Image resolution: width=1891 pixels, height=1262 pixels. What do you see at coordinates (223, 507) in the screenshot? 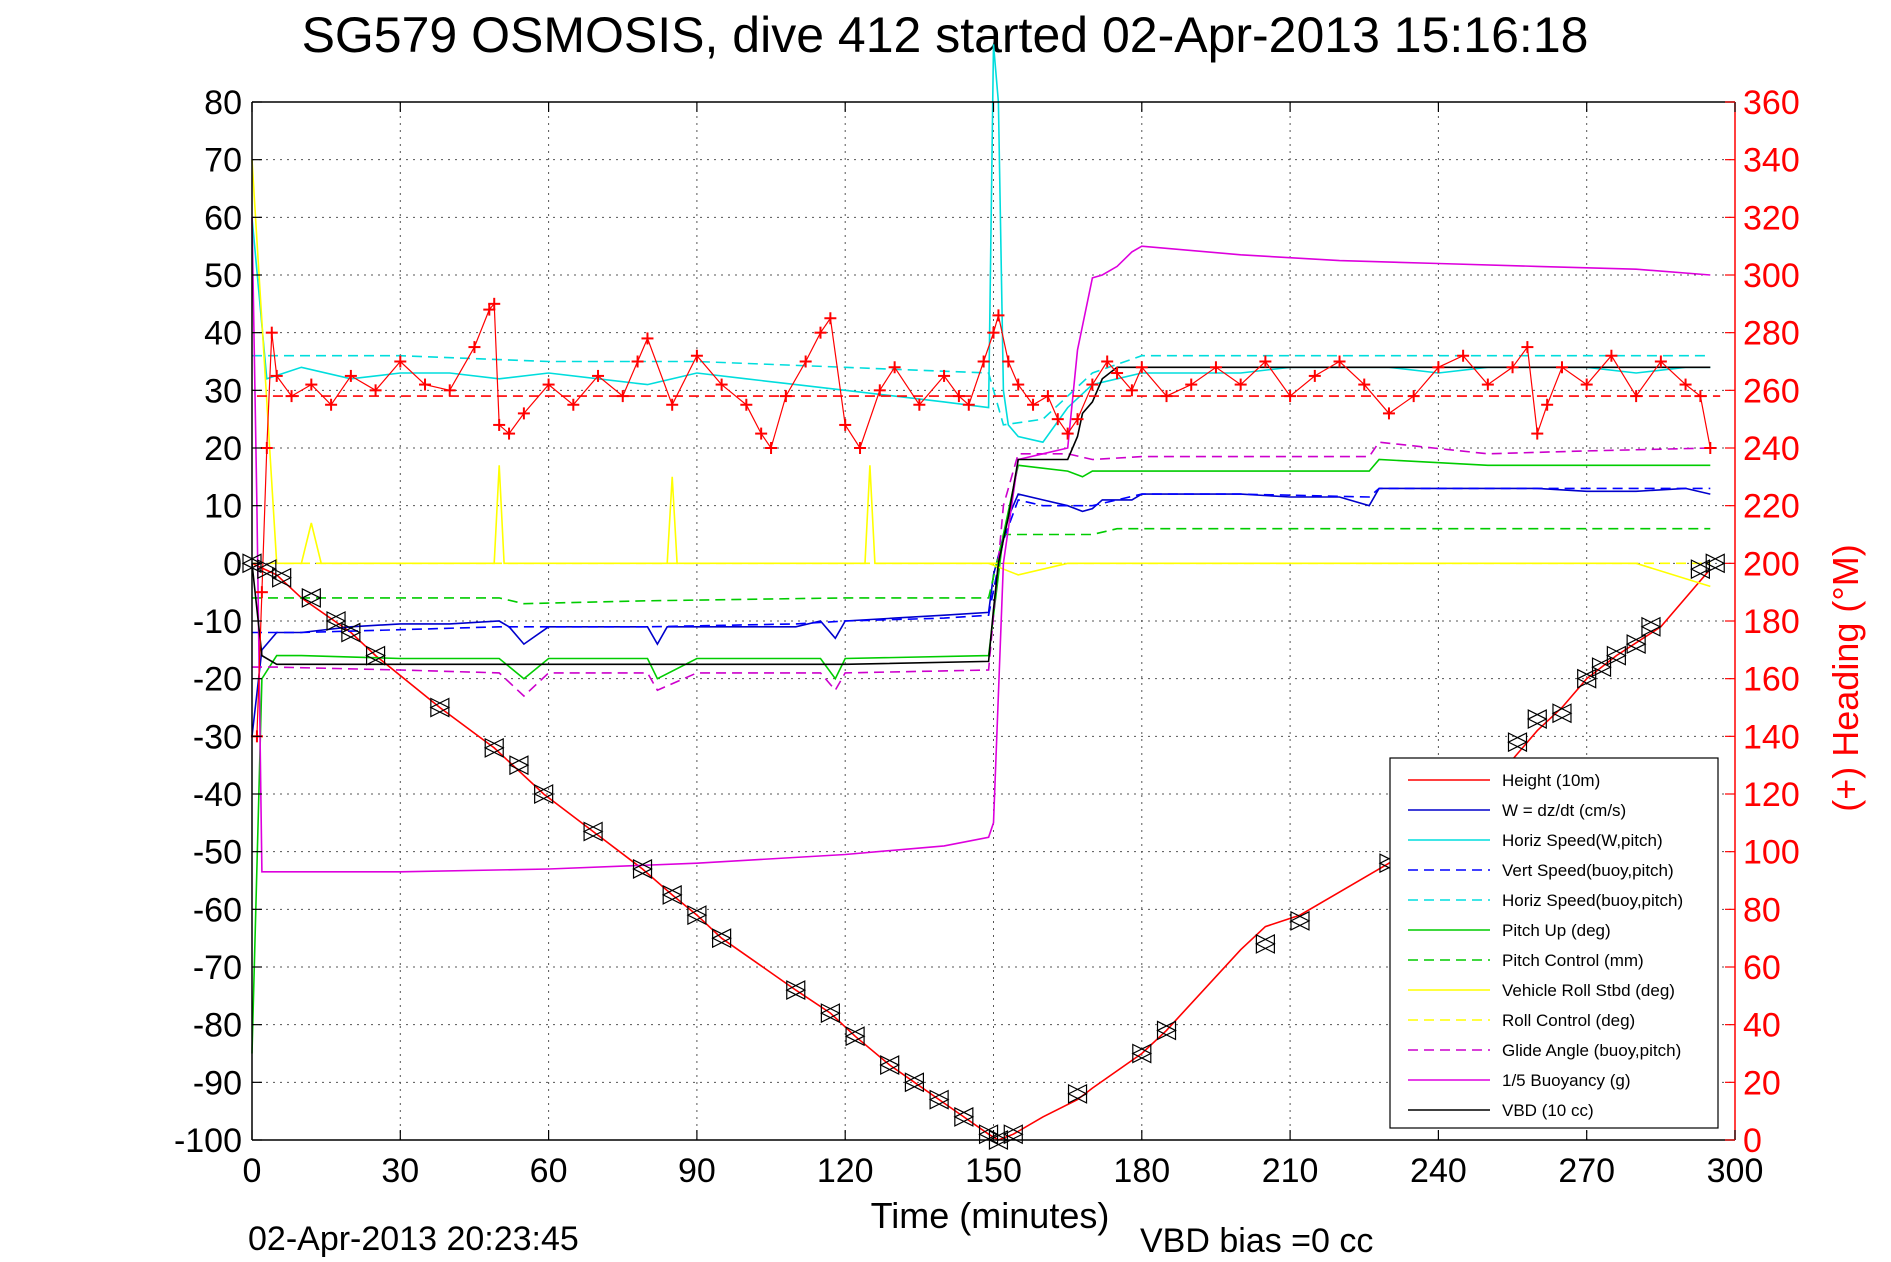
I see `y-tick-label: 10` at bounding box center [223, 507].